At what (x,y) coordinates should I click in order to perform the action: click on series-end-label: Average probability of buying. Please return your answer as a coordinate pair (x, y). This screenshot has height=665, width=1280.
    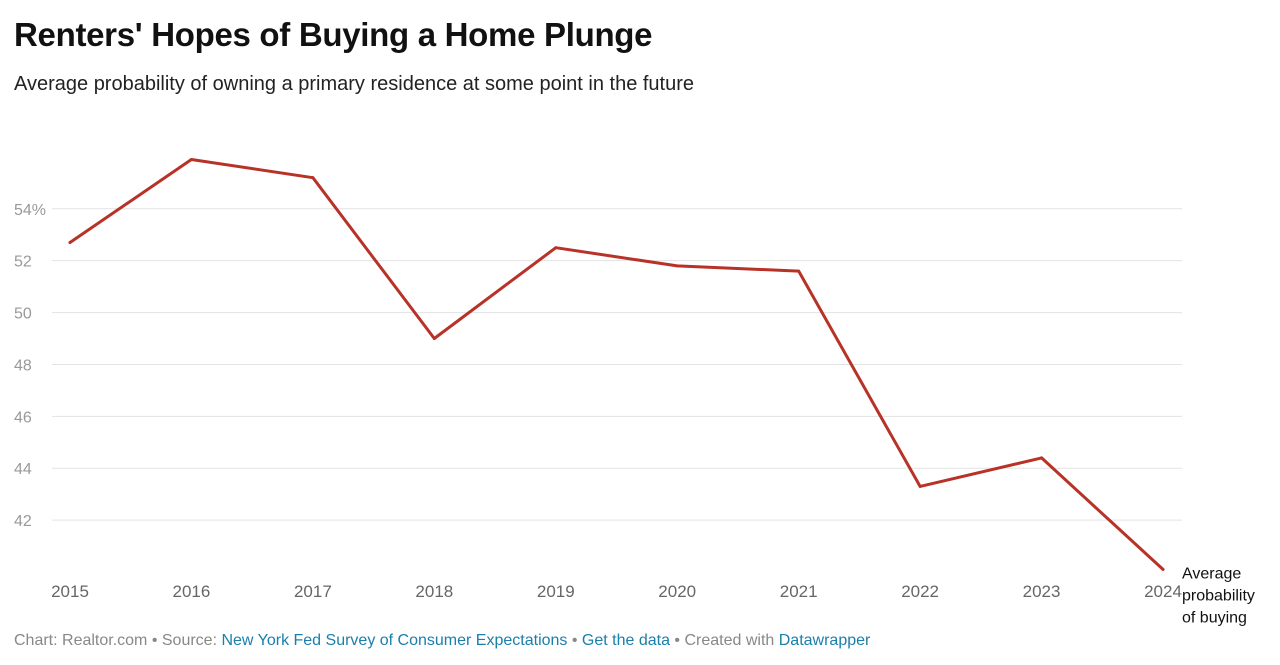
    Looking at the image, I should click on (1218, 595).